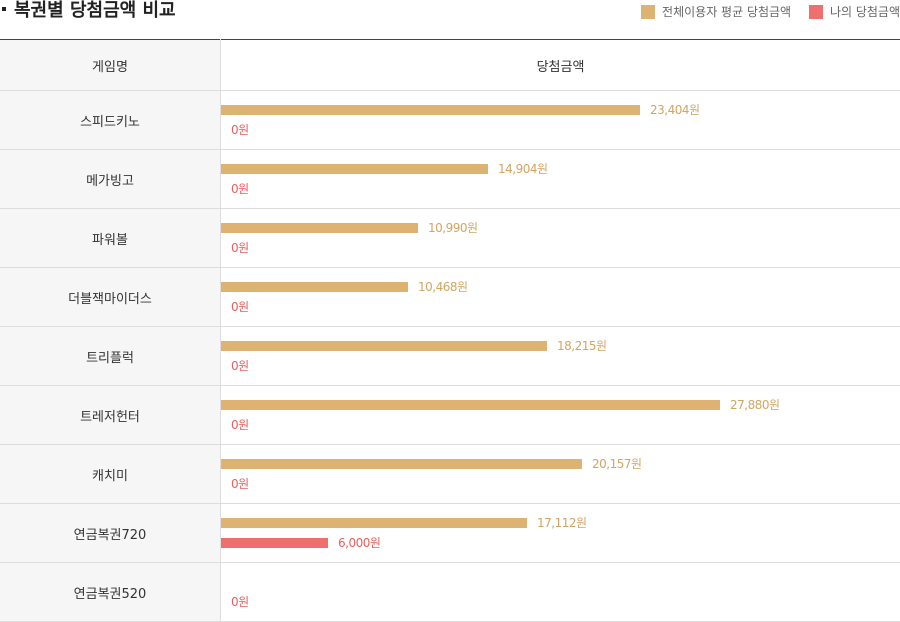 Image resolution: width=900 pixels, height=622 pixels. Describe the element at coordinates (443, 287) in the screenshot. I see `avg-value-label: 10,468원` at that location.